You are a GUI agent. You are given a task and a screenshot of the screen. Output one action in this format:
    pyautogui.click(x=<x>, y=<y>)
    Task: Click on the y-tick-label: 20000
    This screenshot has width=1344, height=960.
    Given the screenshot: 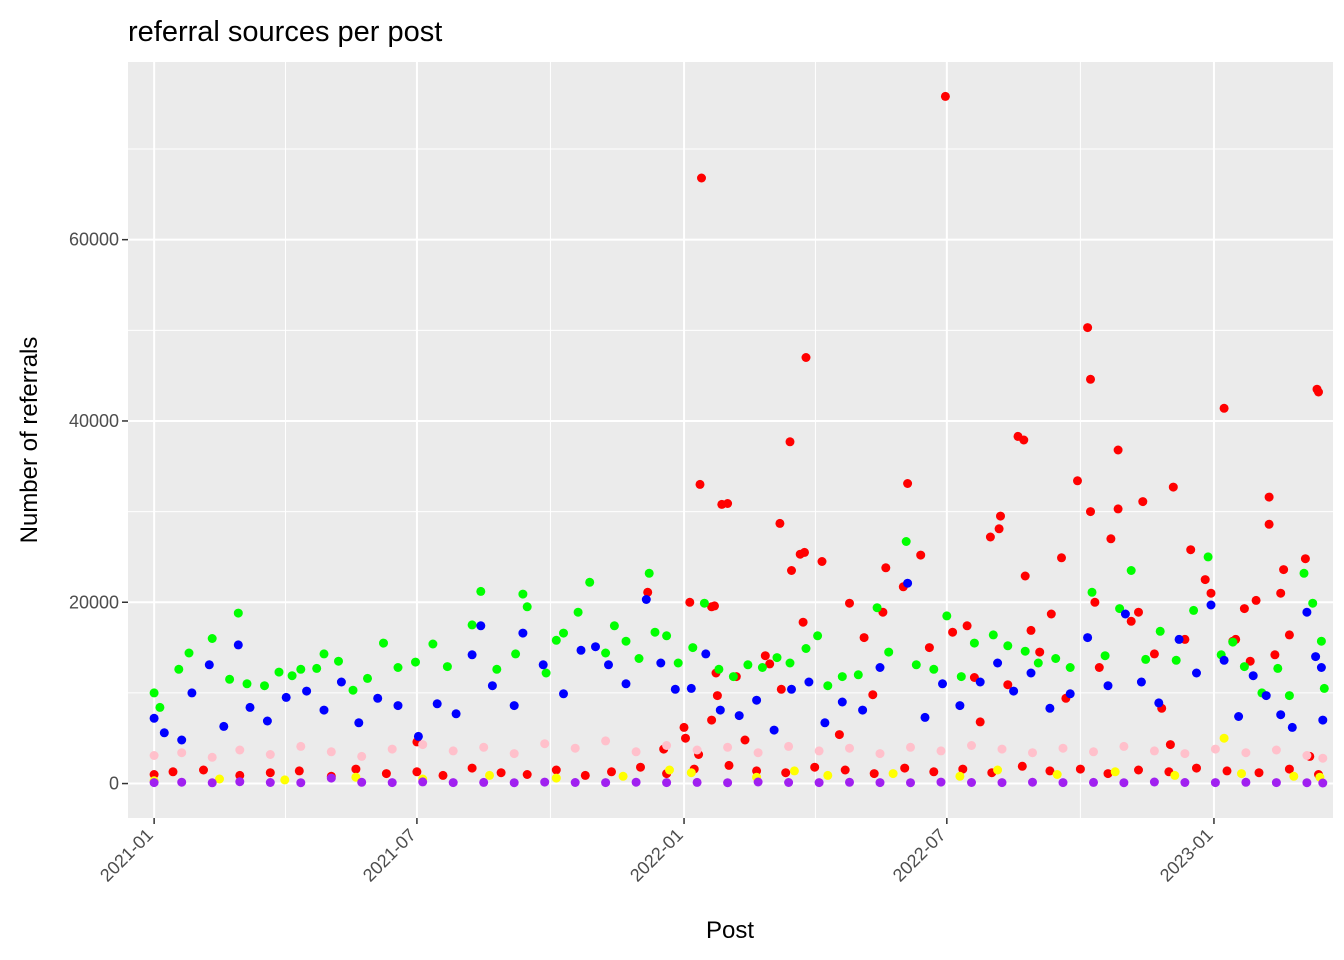 What is the action you would take?
    pyautogui.click(x=94, y=602)
    